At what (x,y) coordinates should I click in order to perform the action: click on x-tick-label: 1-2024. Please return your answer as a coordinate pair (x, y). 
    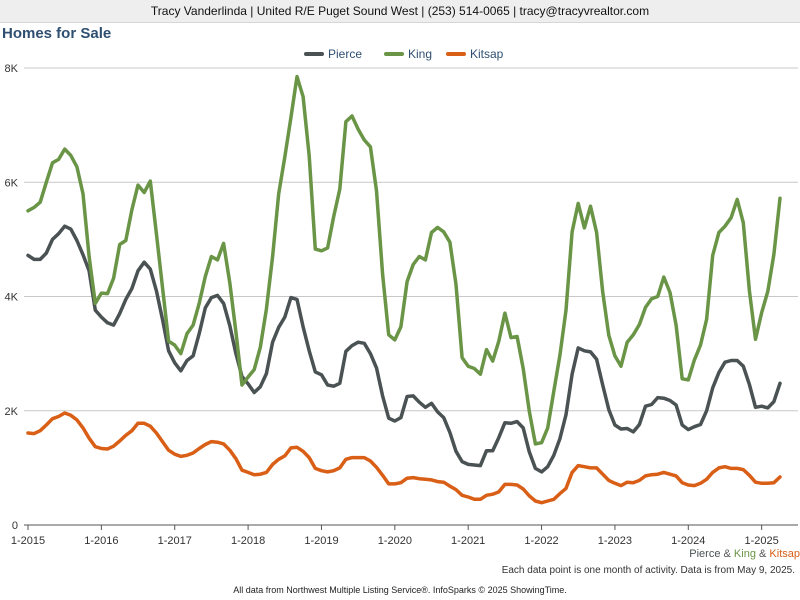
    Looking at the image, I should click on (688, 541).